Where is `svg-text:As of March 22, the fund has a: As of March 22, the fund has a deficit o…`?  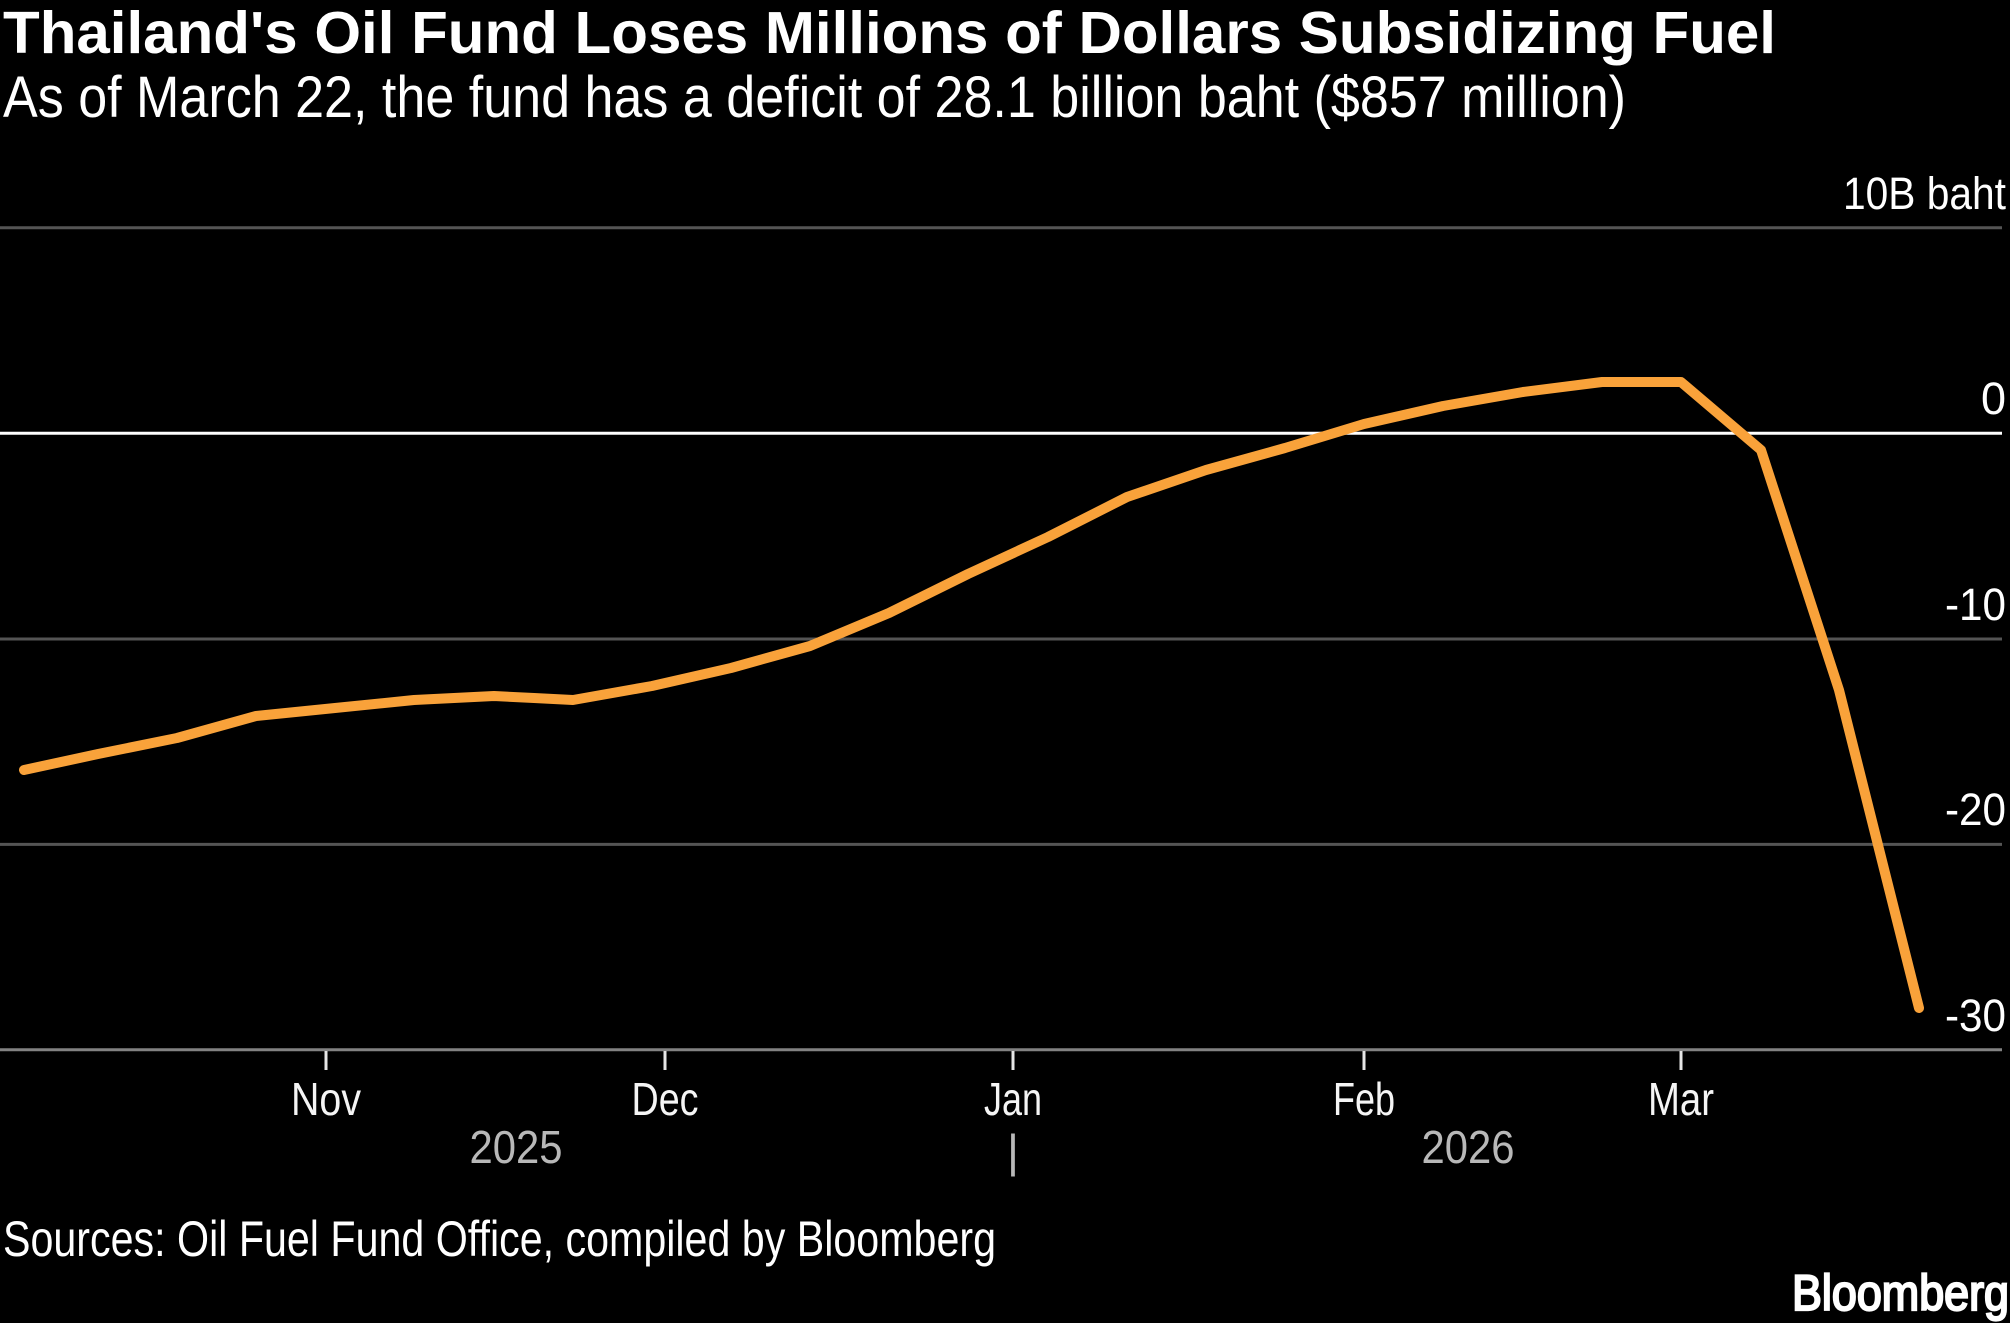 svg-text:As of March 22, the fund has a: As of March 22, the fund has a deficit o… is located at coordinates (814, 97).